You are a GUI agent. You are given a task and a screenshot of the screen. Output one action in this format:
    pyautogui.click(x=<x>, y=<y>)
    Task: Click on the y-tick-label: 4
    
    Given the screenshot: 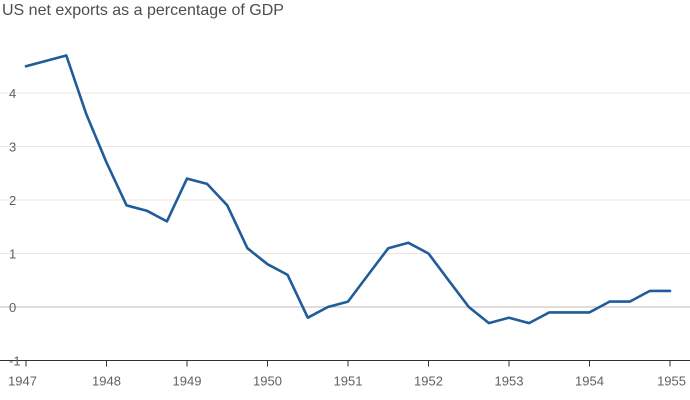 What is the action you would take?
    pyautogui.click(x=12, y=93)
    